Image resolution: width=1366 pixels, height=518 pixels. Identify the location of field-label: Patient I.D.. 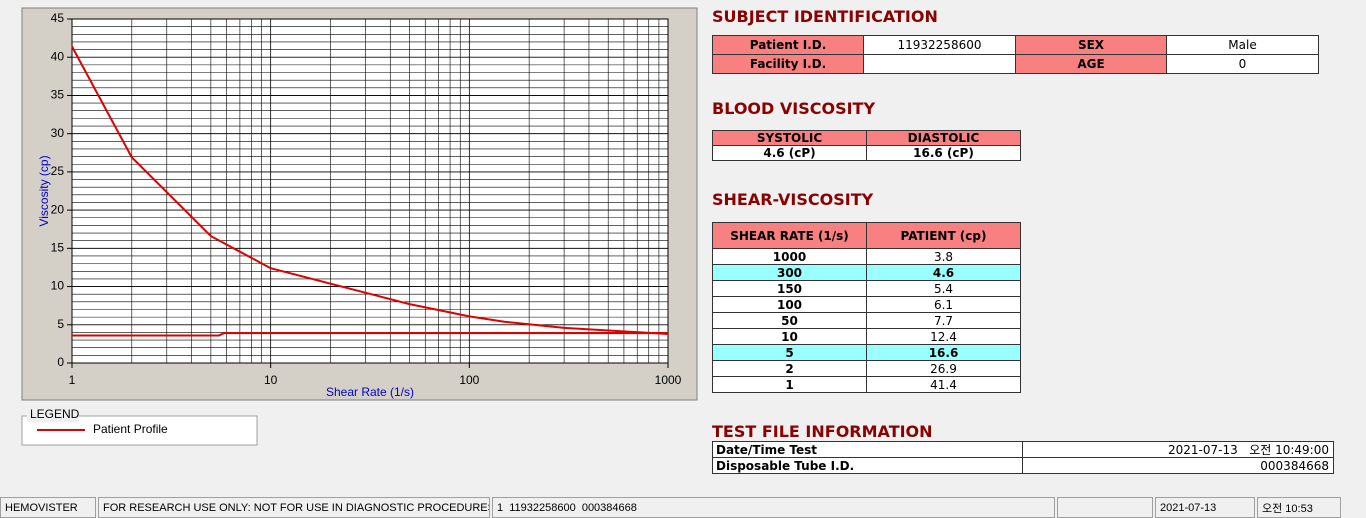
(788, 45).